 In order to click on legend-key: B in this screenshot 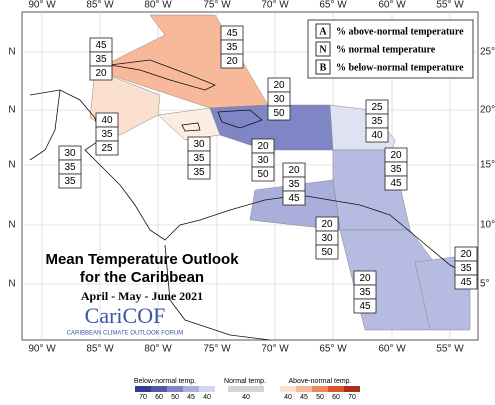, I will do `click(323, 67)`.